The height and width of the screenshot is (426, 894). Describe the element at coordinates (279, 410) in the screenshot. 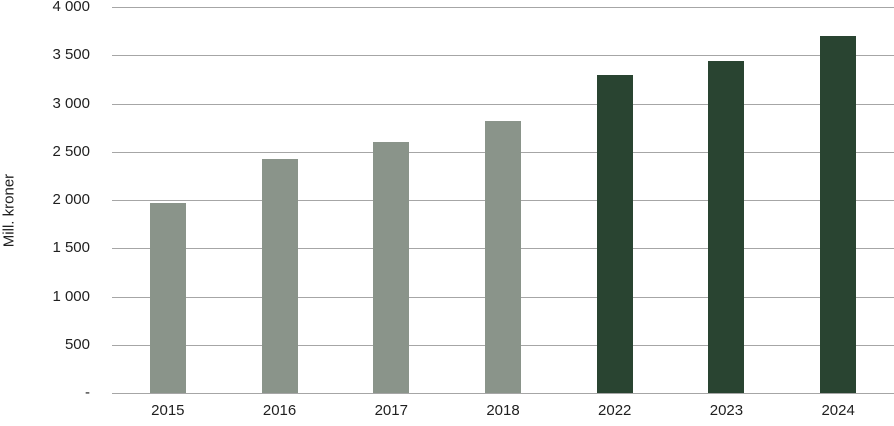

I see `x-tick-label-2016: 2016` at that location.